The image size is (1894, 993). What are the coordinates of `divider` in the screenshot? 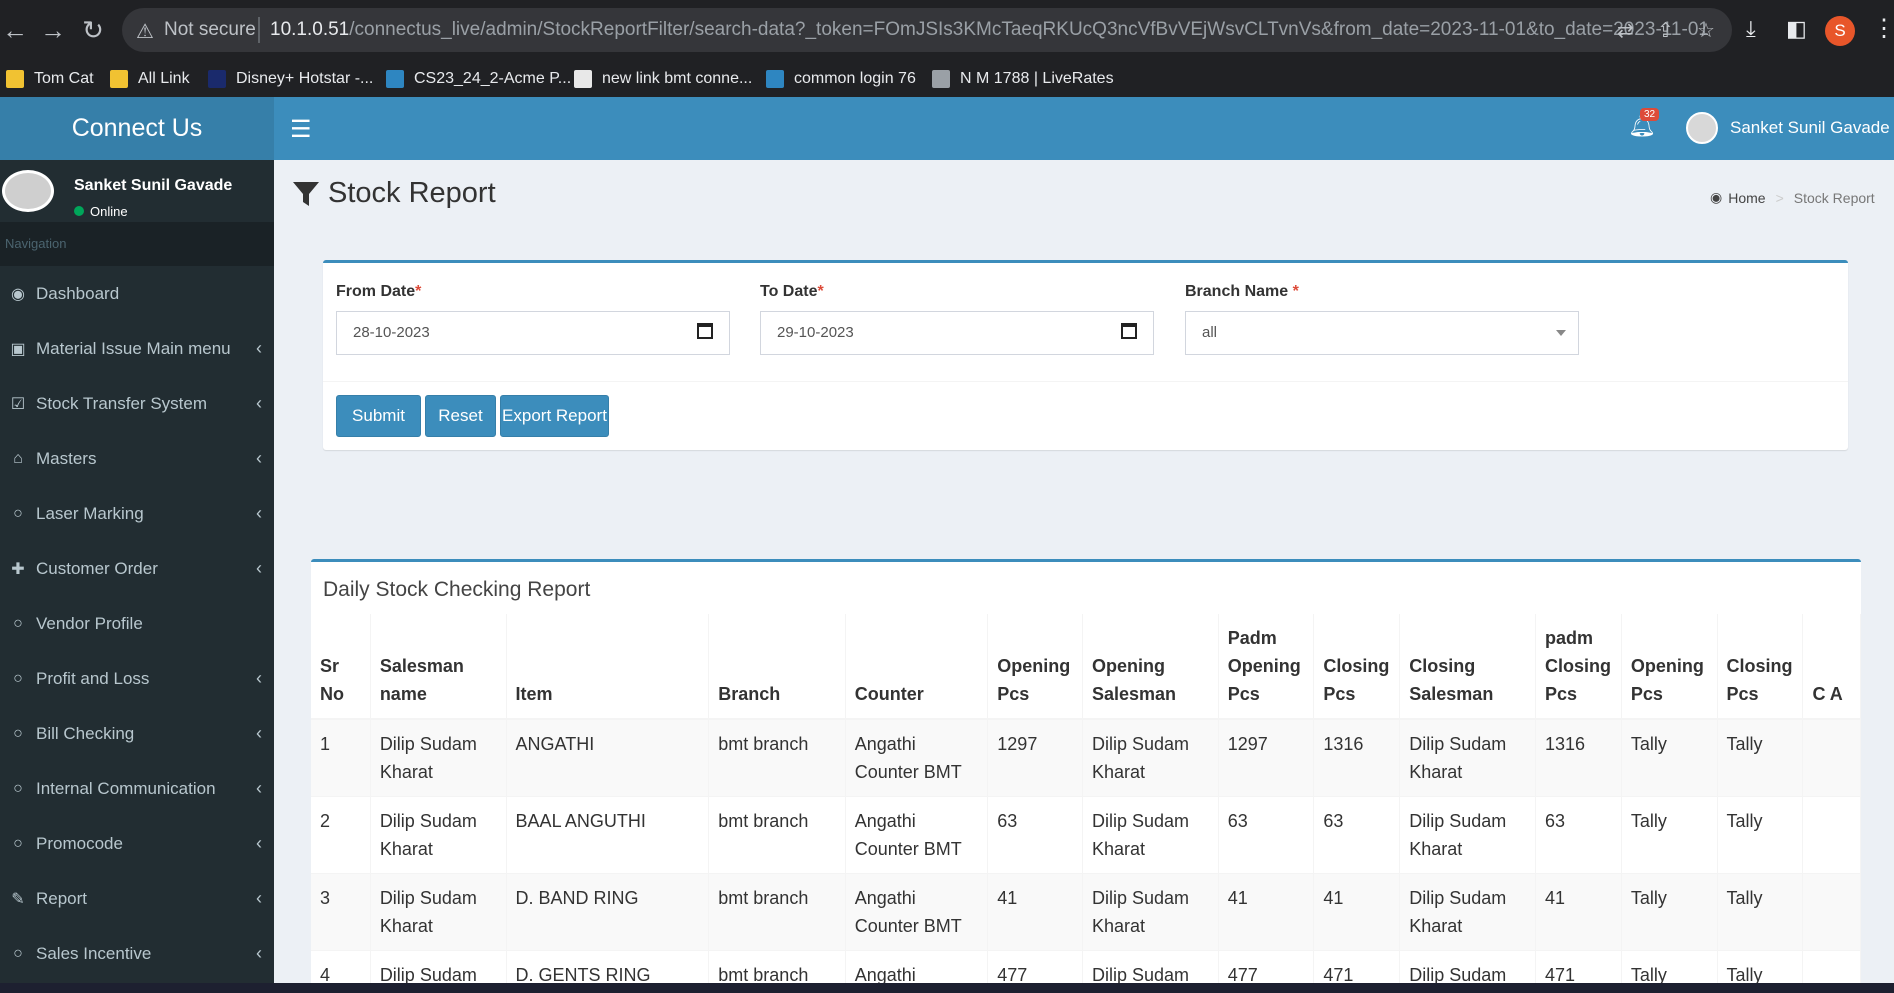 It's located at (1085, 381).